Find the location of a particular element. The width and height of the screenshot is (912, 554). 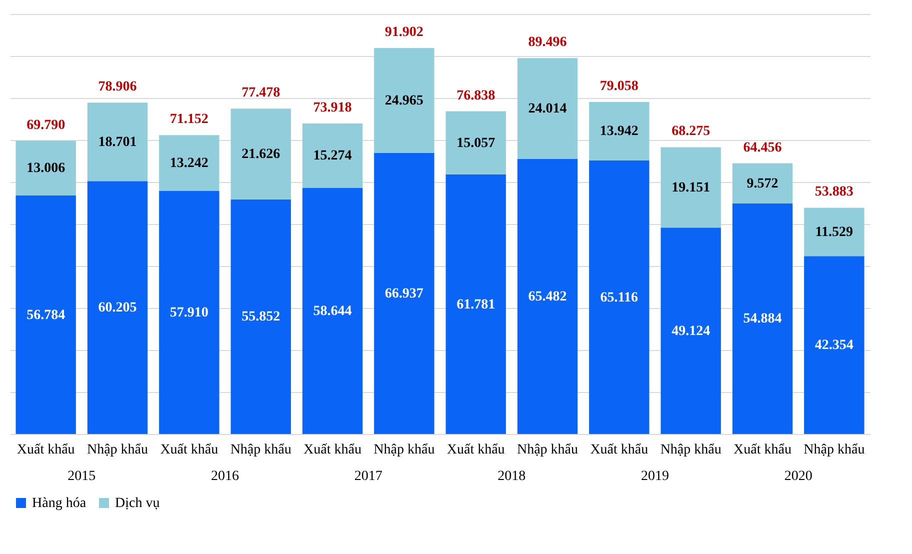

total-label: 53.883 is located at coordinates (834, 192).